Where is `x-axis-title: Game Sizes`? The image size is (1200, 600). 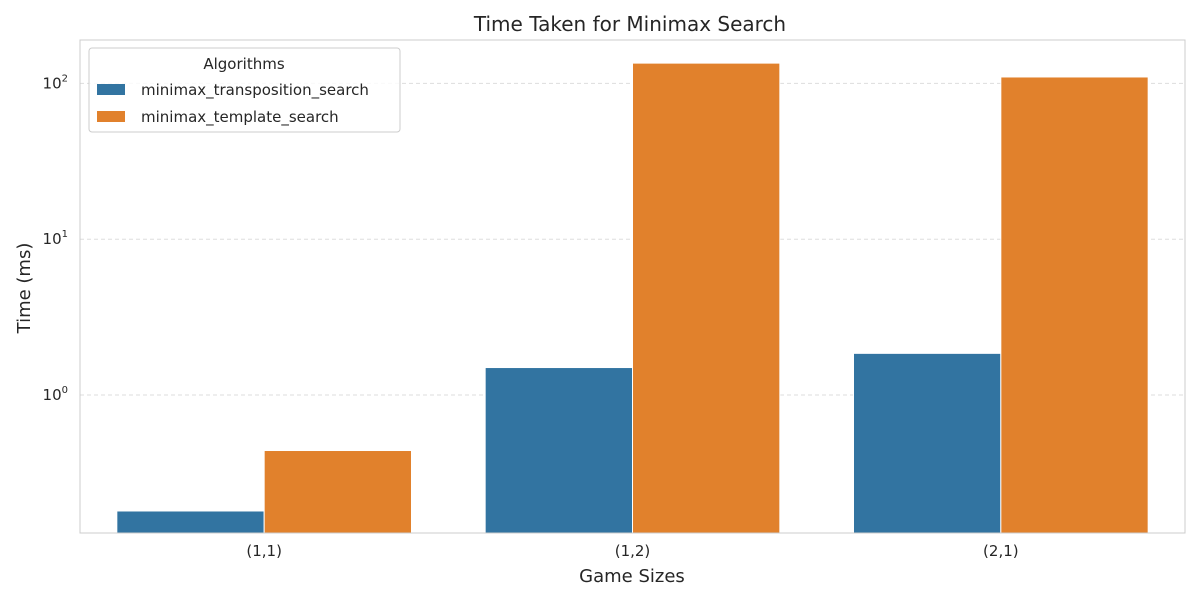 x-axis-title: Game Sizes is located at coordinates (632, 576).